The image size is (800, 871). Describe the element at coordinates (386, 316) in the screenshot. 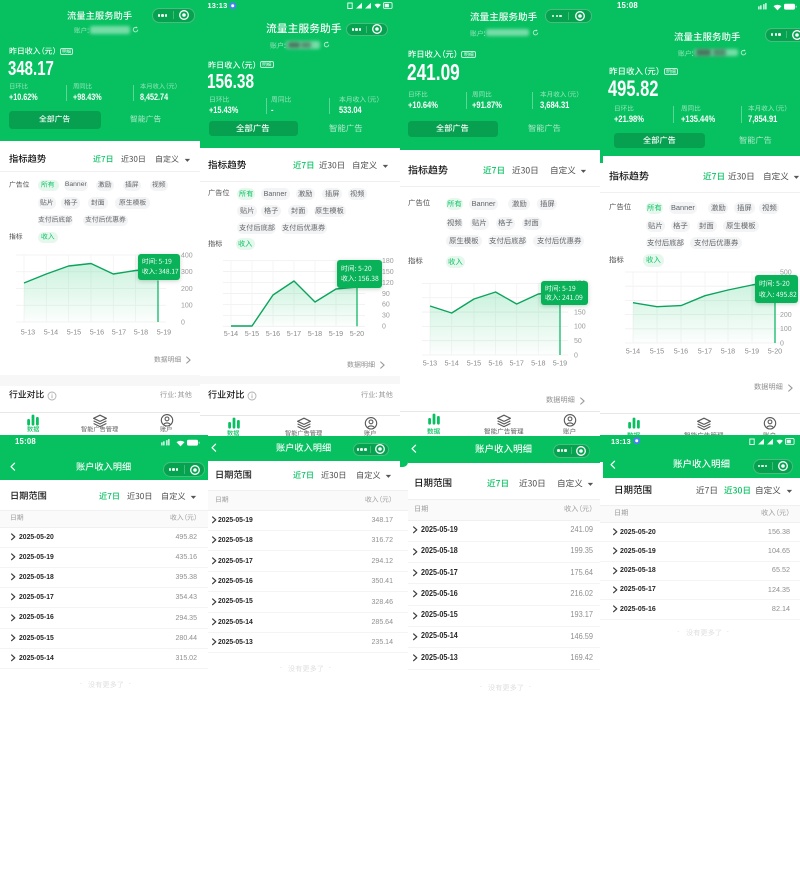

I see `svg-text: 30` at that location.